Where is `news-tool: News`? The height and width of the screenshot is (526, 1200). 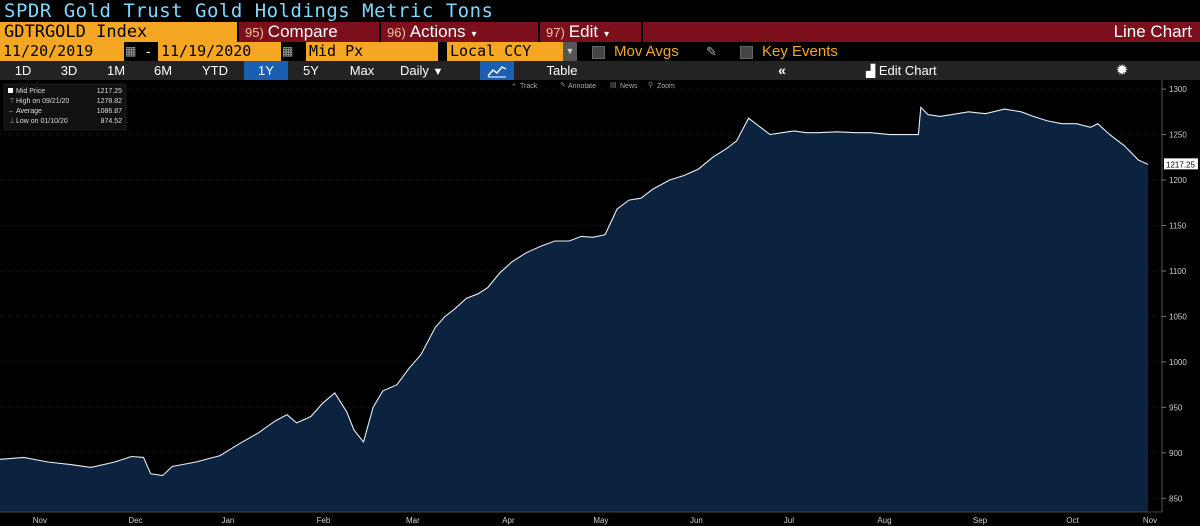 news-tool: News is located at coordinates (629, 86).